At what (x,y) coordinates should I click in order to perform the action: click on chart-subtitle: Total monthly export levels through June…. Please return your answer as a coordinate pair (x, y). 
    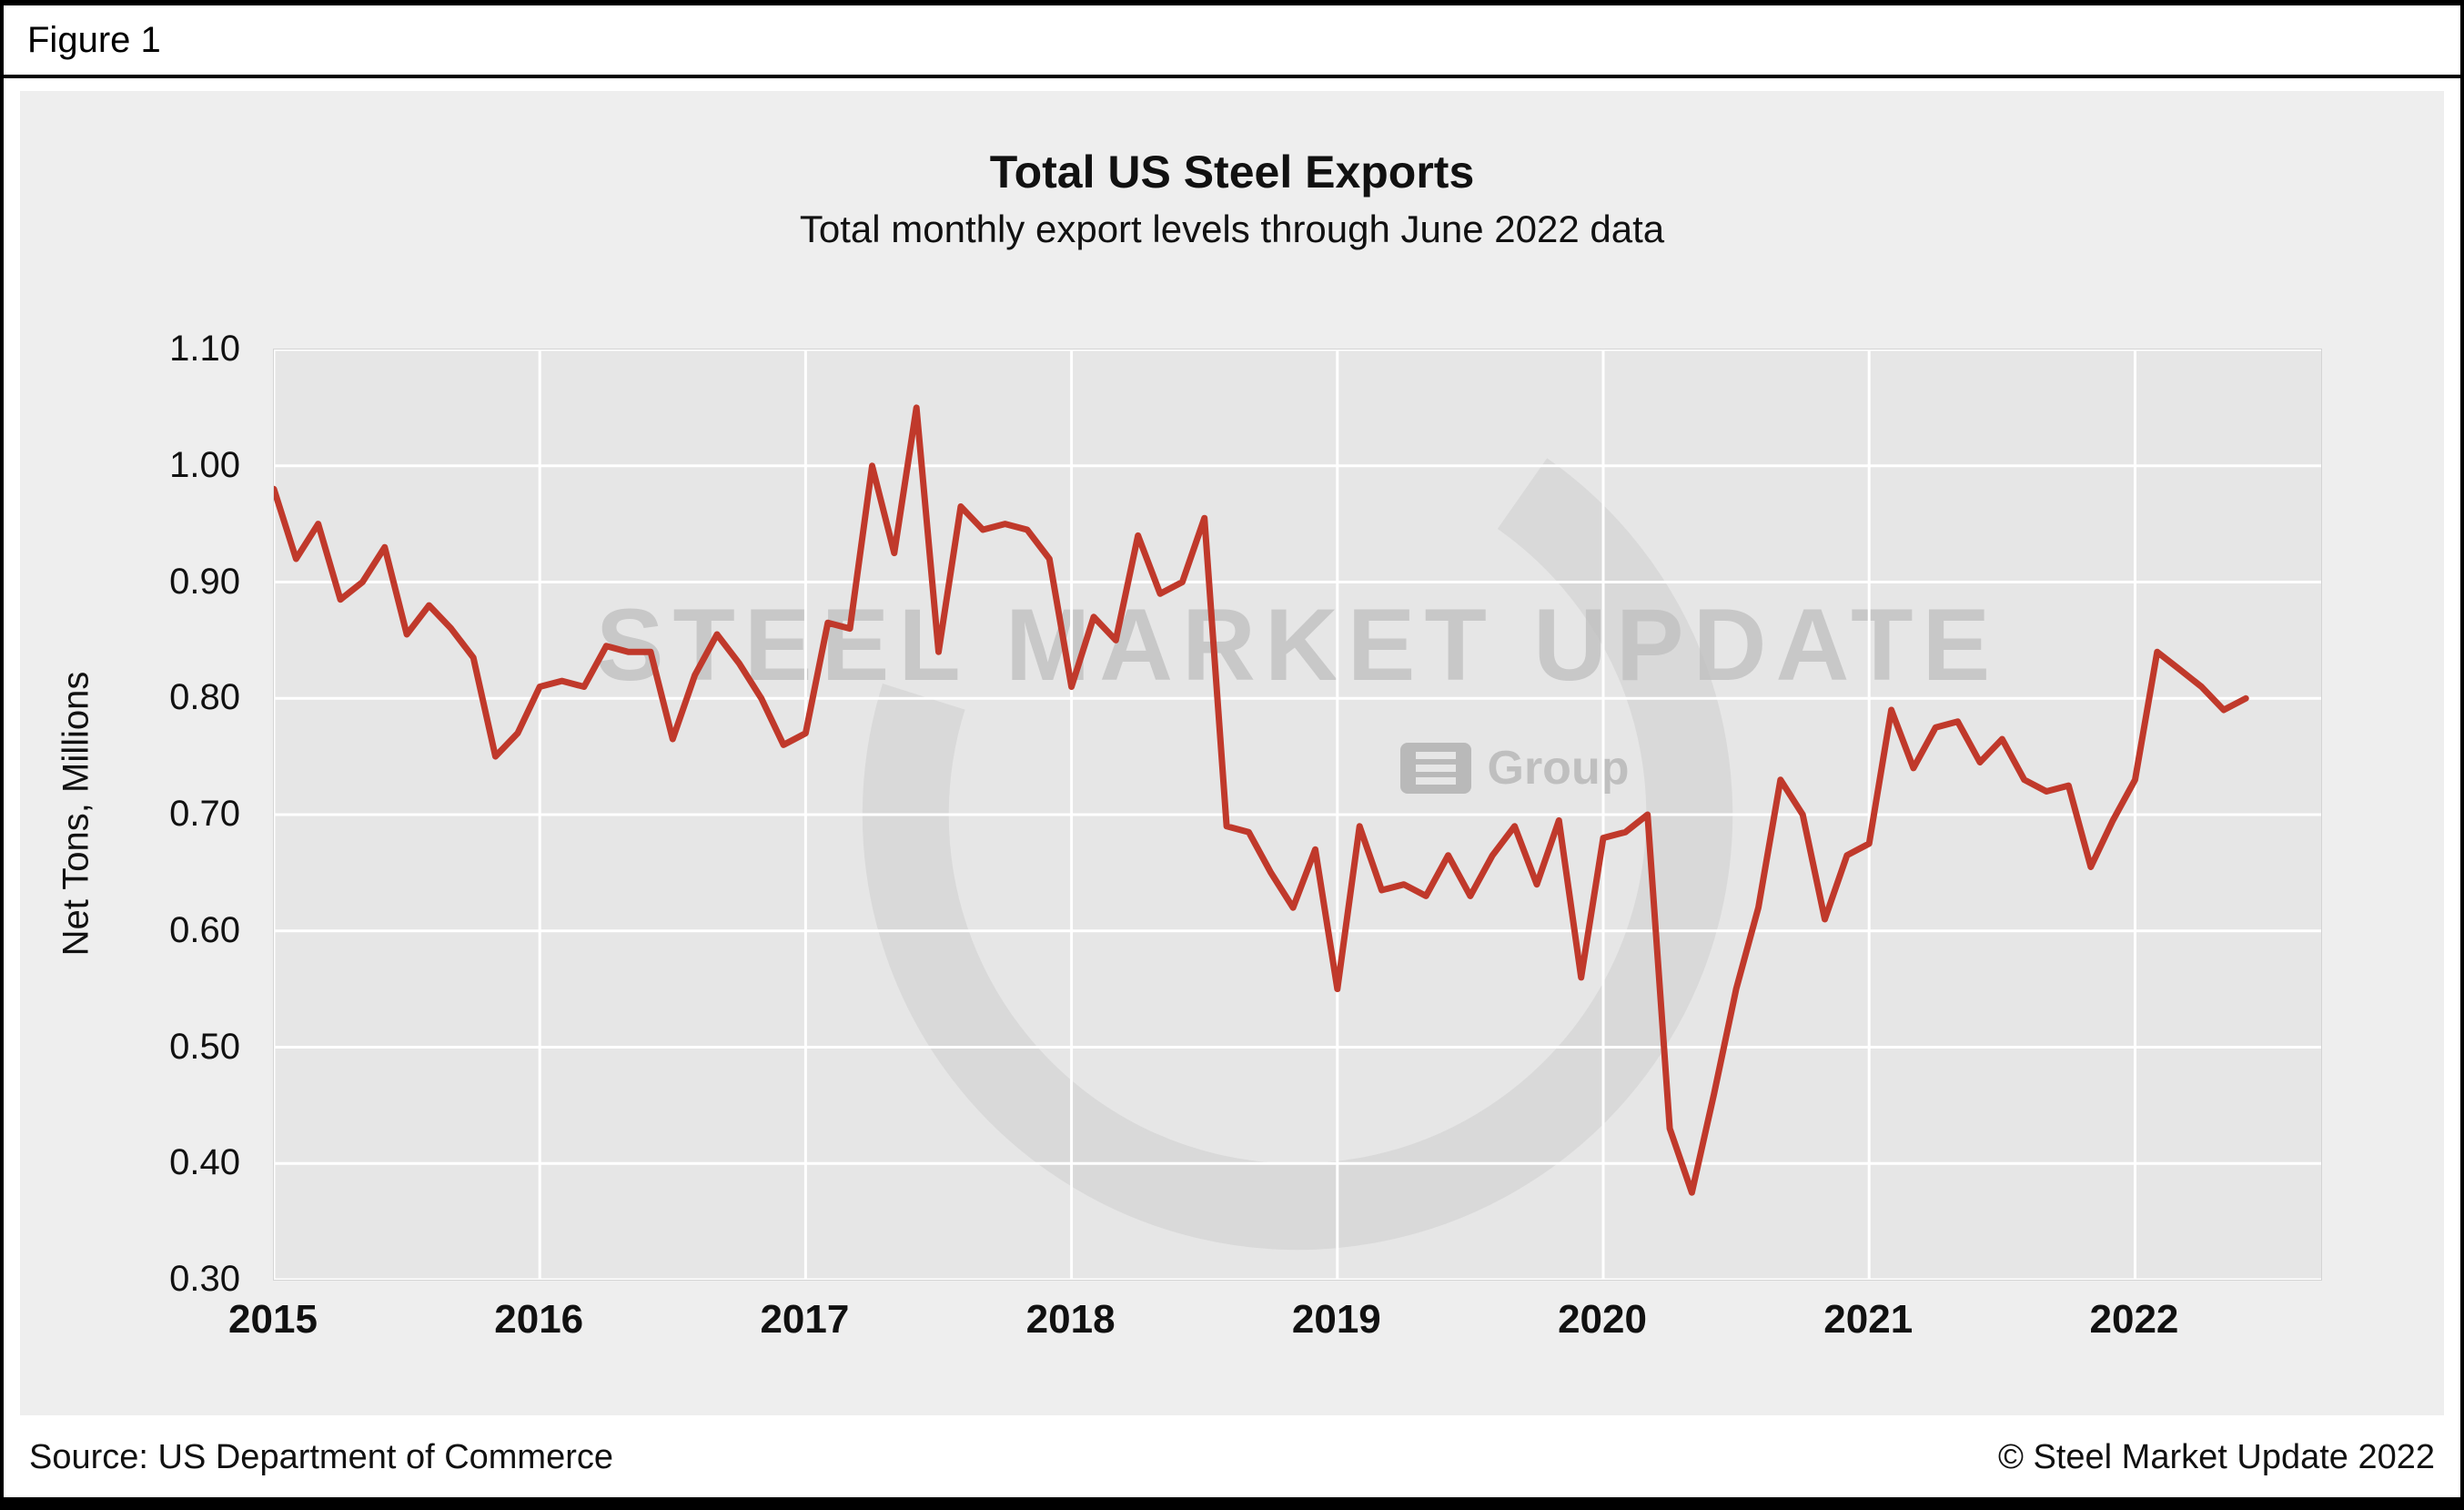
    Looking at the image, I should click on (1232, 229).